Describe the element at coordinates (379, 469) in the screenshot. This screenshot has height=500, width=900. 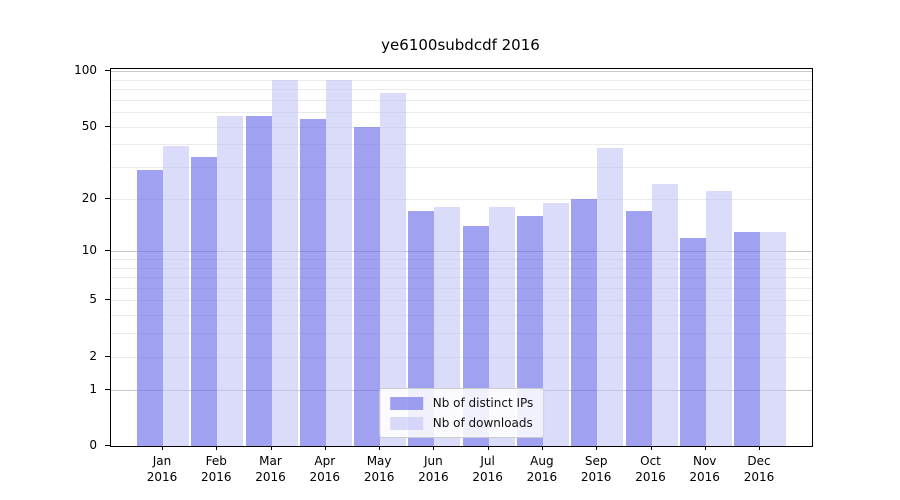
I see `x-tick-label: May 2016` at that location.